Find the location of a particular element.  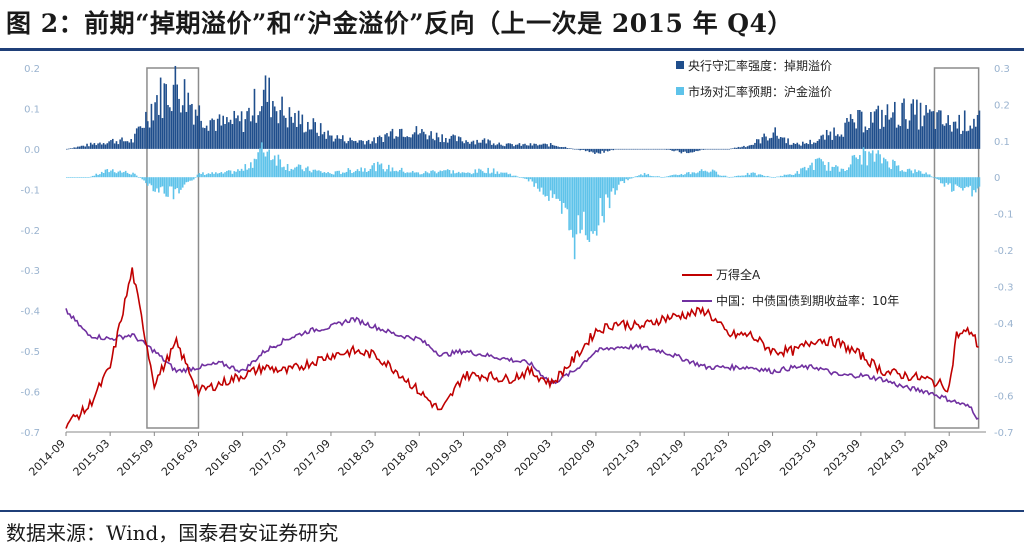

x-tick-label: 2019-03 is located at coordinates (445, 458).